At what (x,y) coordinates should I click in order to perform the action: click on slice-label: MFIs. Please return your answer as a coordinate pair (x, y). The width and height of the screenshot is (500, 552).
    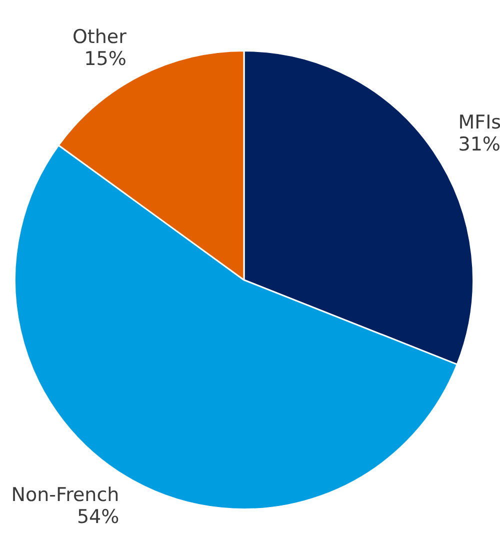
    Looking at the image, I should click on (479, 122).